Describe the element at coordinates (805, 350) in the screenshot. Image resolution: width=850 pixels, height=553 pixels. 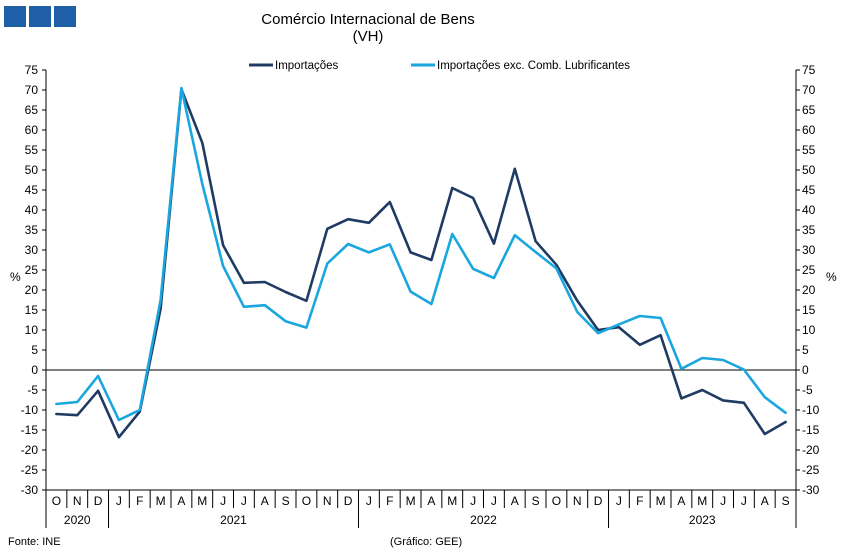
I see `y-tick-label-right: 5` at that location.